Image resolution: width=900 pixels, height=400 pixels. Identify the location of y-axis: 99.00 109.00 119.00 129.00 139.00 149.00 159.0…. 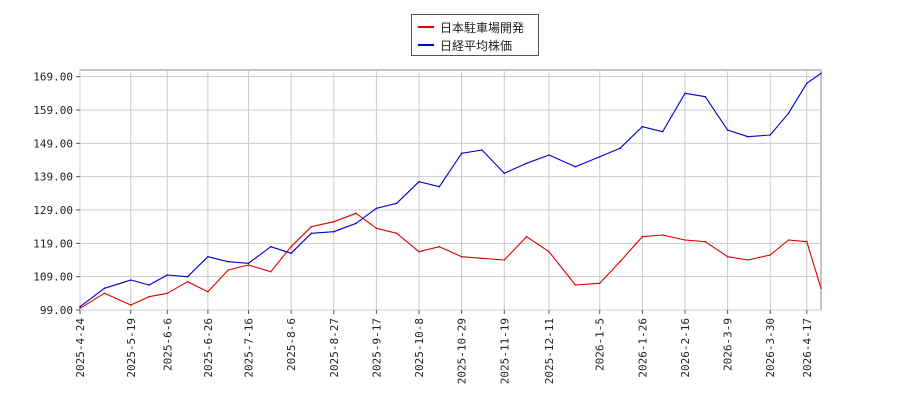
(56, 194).